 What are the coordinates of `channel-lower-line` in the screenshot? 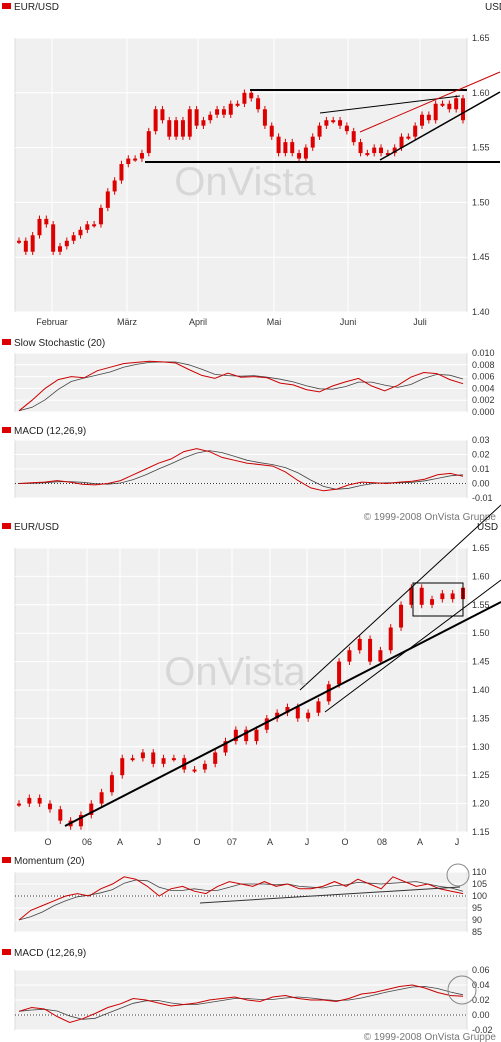 It's located at (440, 126).